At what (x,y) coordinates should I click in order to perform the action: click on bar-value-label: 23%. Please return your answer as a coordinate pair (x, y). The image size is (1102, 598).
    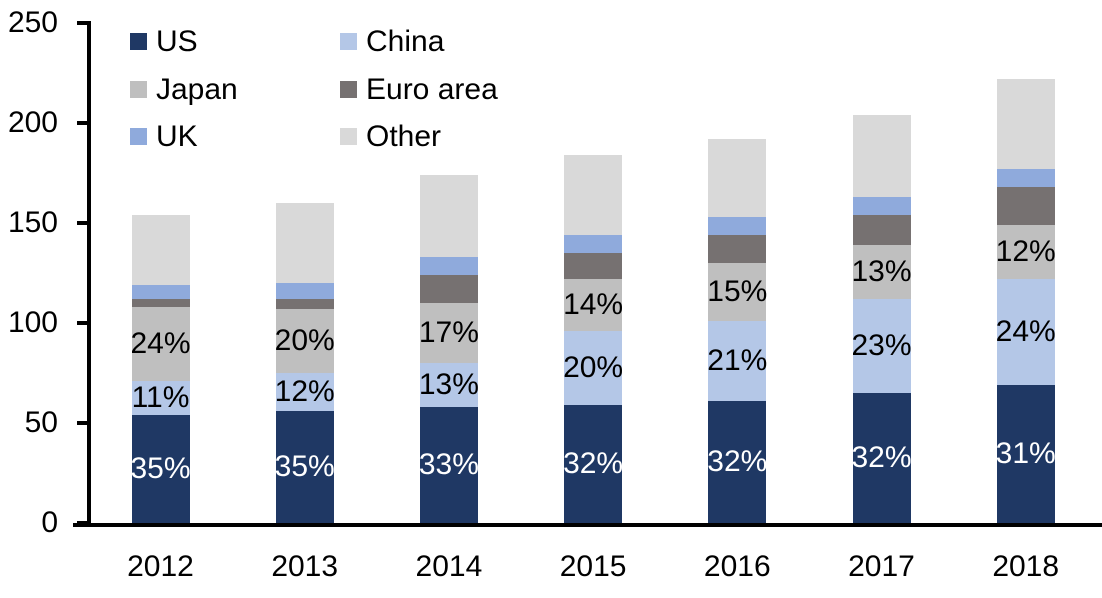
    Looking at the image, I should click on (881, 345).